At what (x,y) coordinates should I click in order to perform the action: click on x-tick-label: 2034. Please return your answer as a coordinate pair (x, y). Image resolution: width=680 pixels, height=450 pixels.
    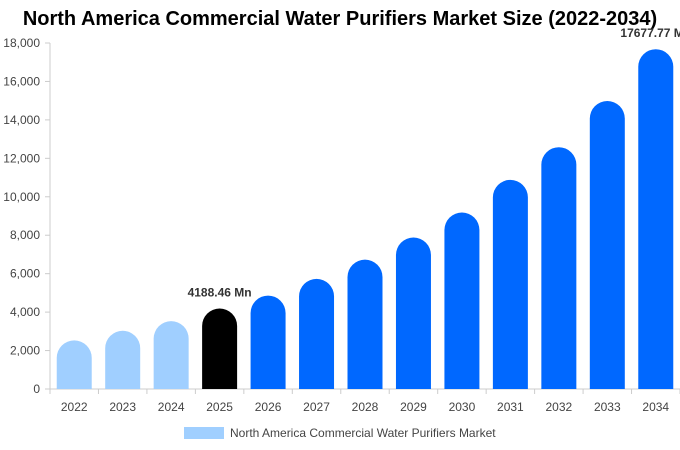
    Looking at the image, I should click on (655, 407).